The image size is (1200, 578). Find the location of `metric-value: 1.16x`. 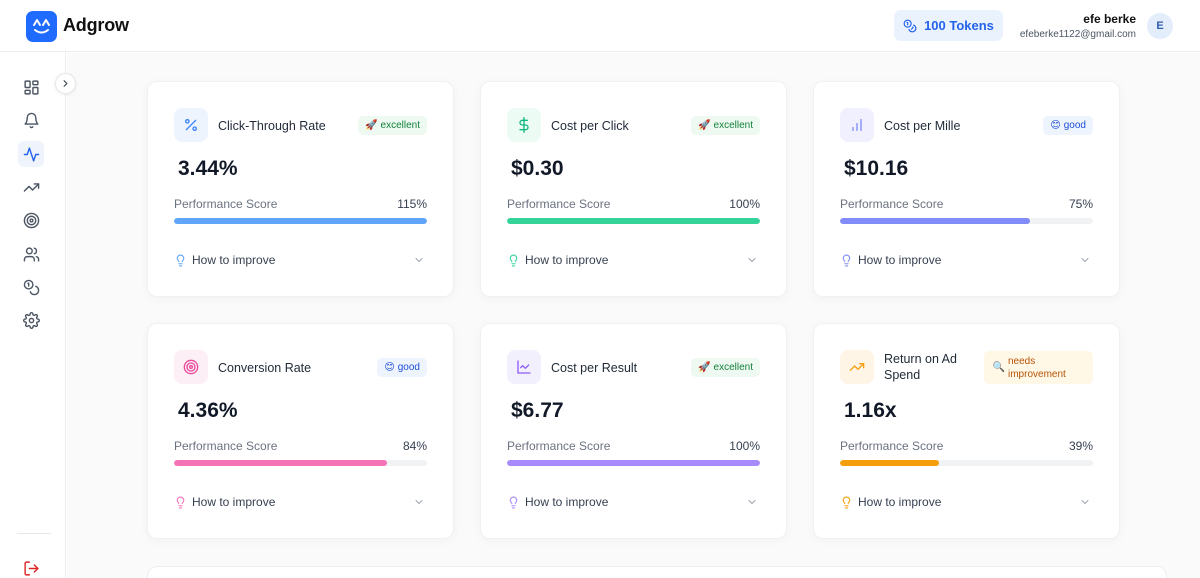

metric-value: 1.16x is located at coordinates (870, 410).